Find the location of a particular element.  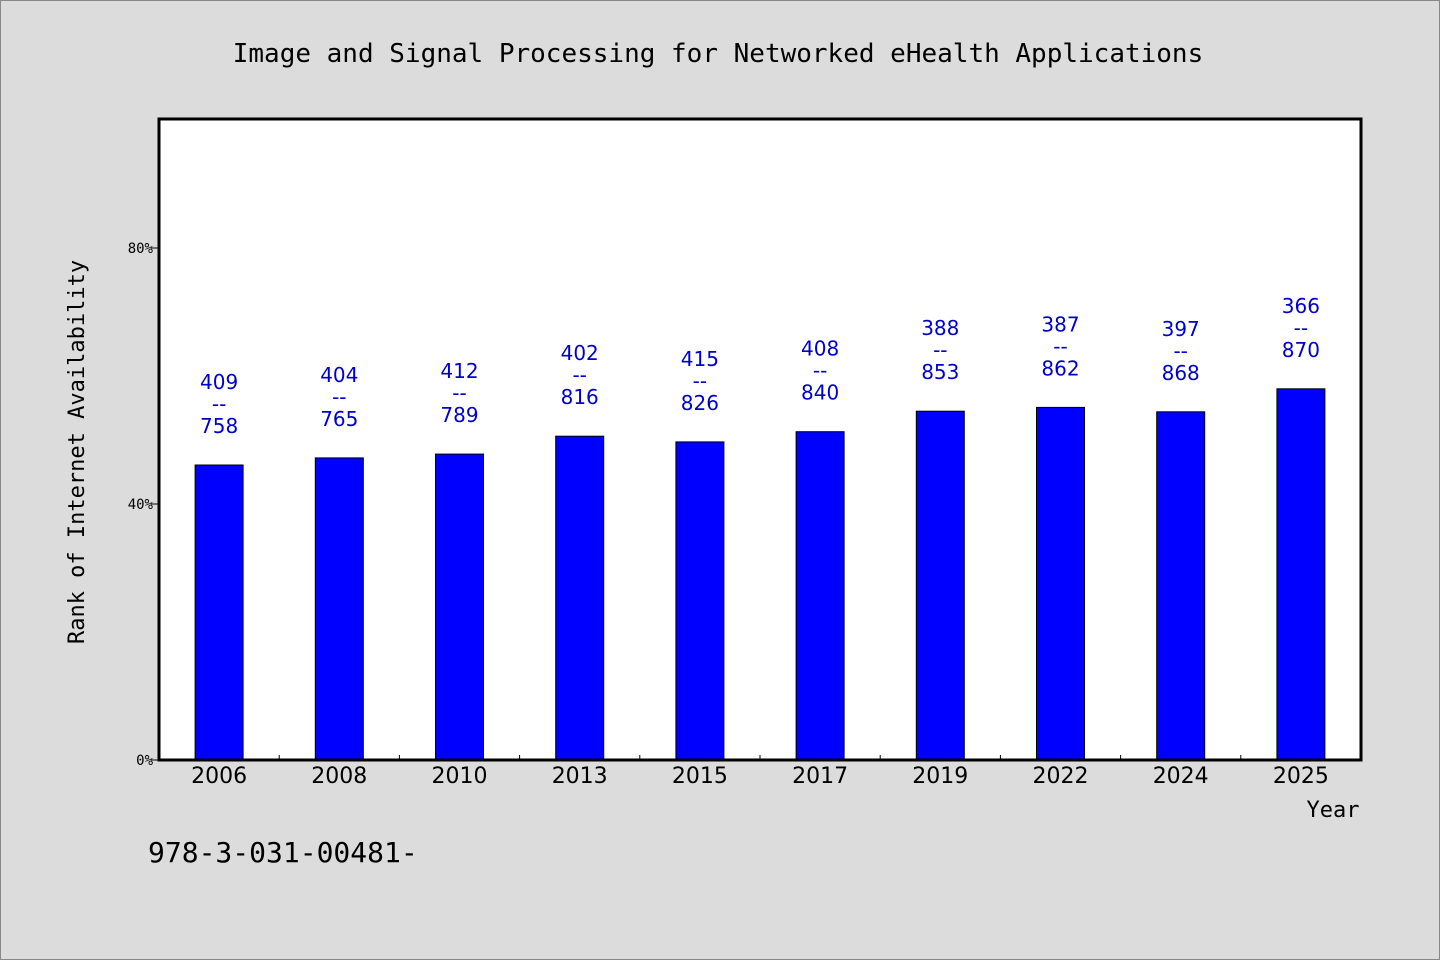

bar-label-bottom-2013: 816 is located at coordinates (580, 397).